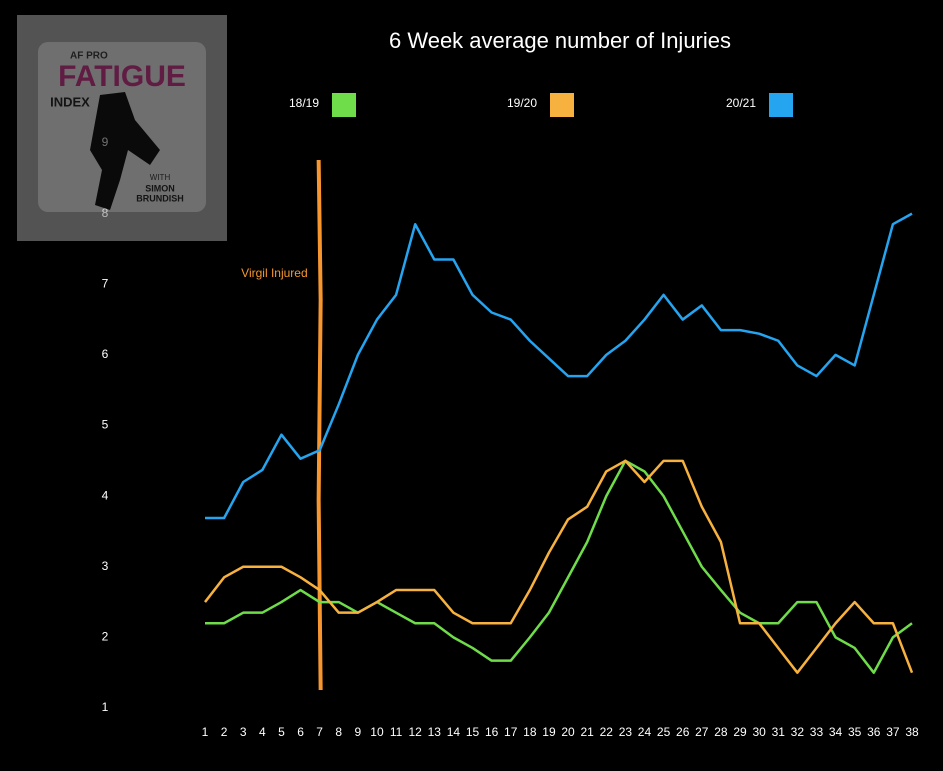  I want to click on x-tick-label: 3, so click(243, 732).